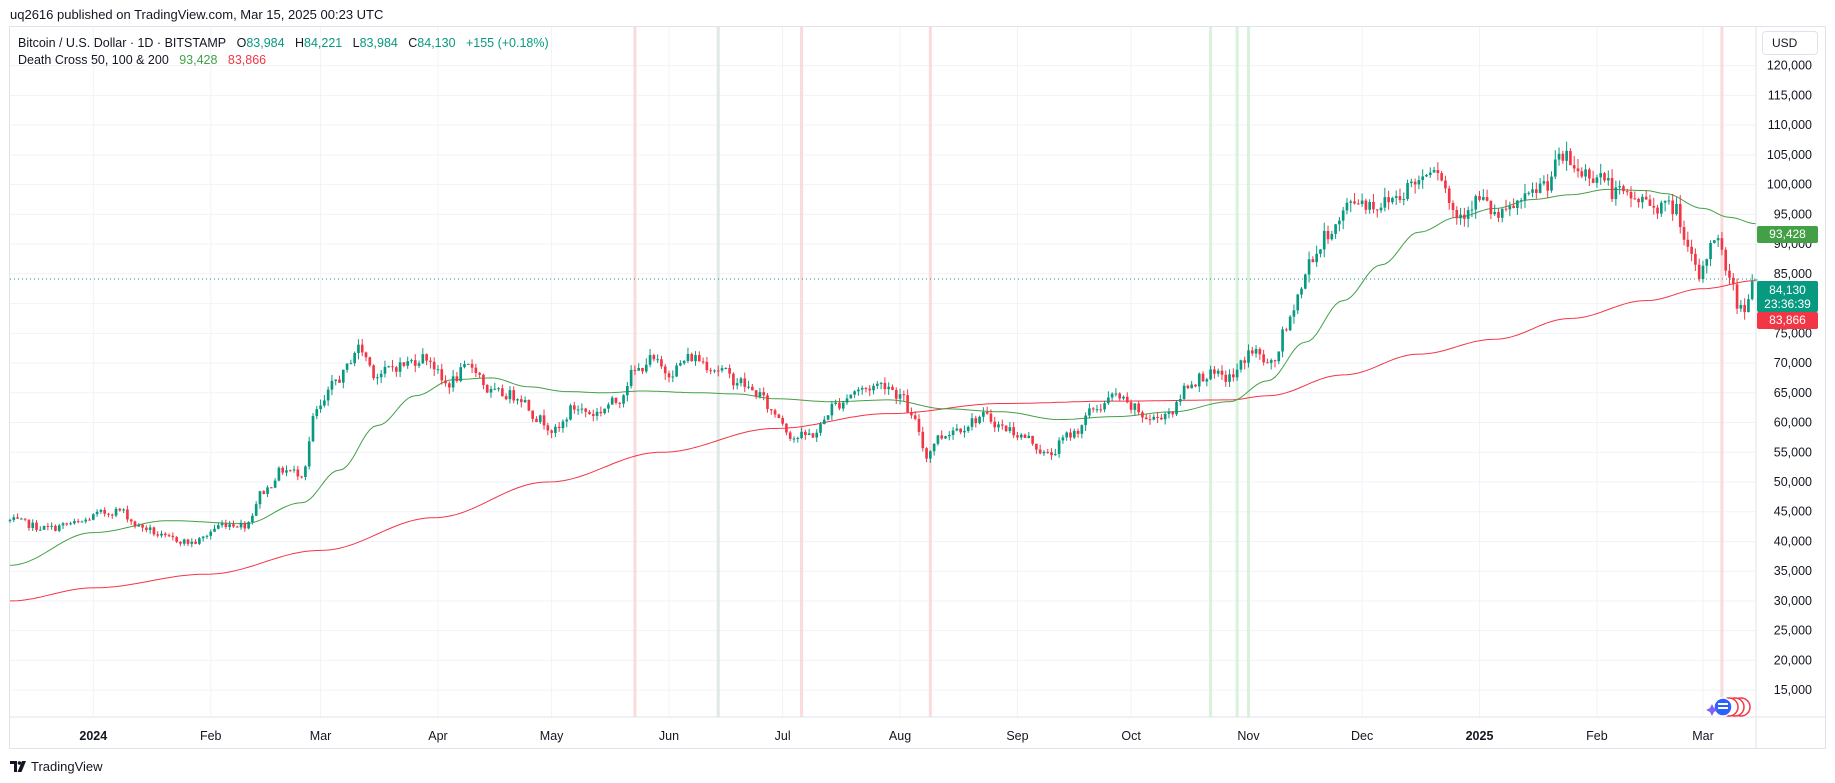  I want to click on symbol-title: Bitcoin / U.S. Dollar · 1D · BITSTAMP, so click(122, 43).